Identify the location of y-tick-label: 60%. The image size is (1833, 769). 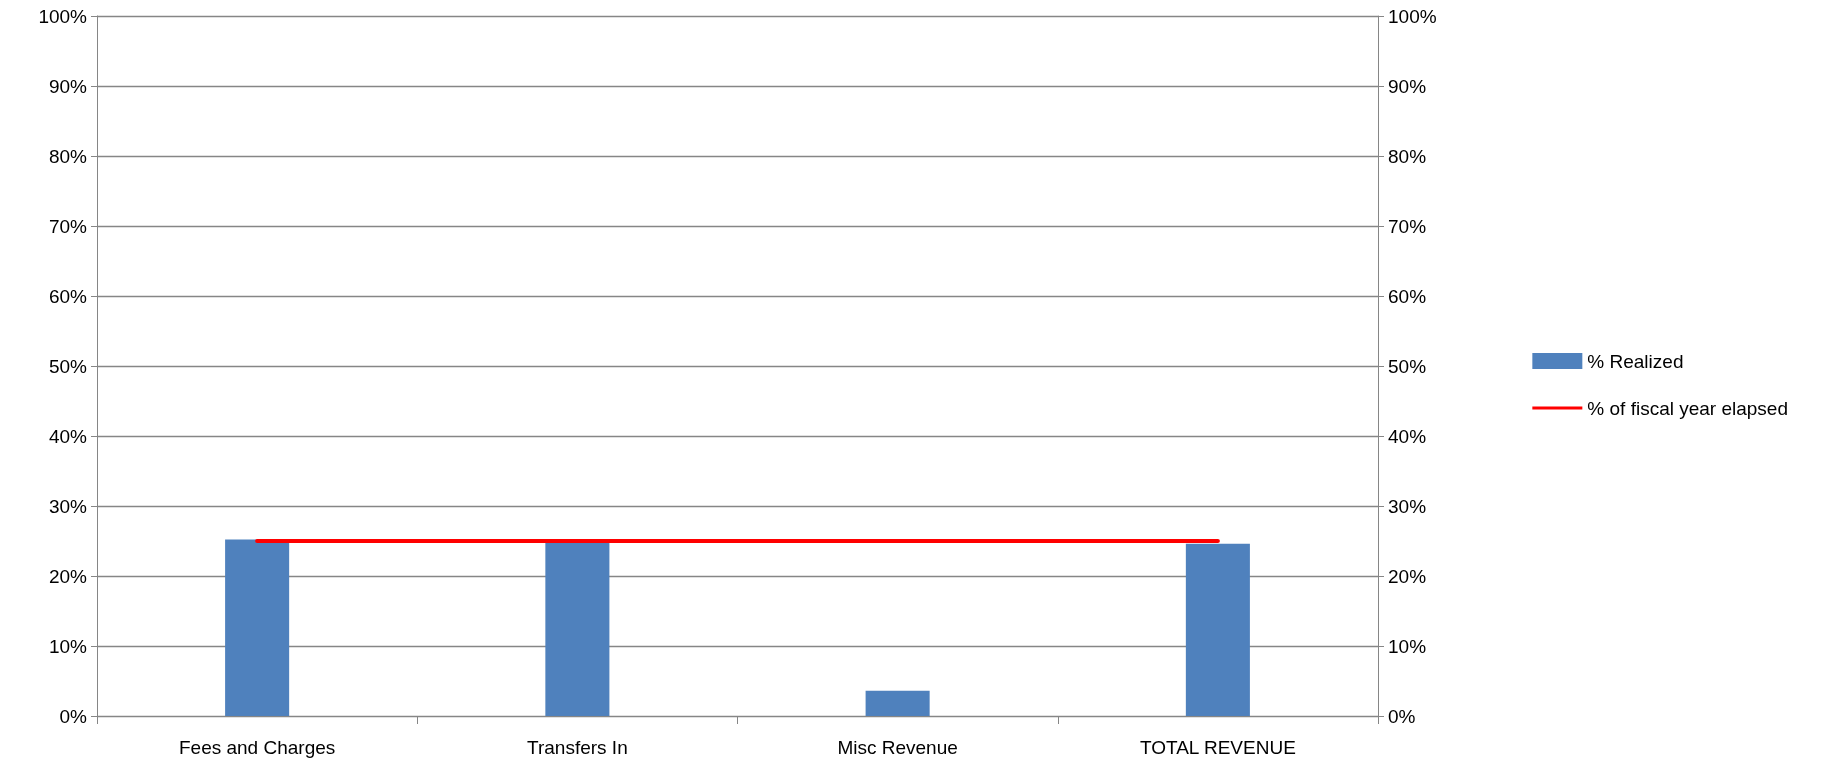
(68, 296).